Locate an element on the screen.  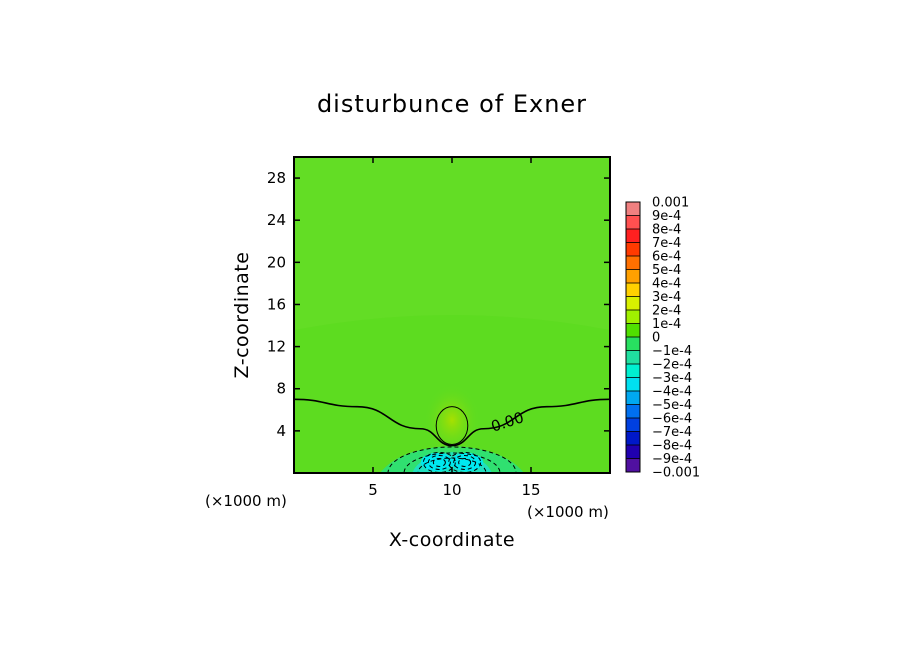
colorbar-label: 1e-4 is located at coordinates (666, 324).